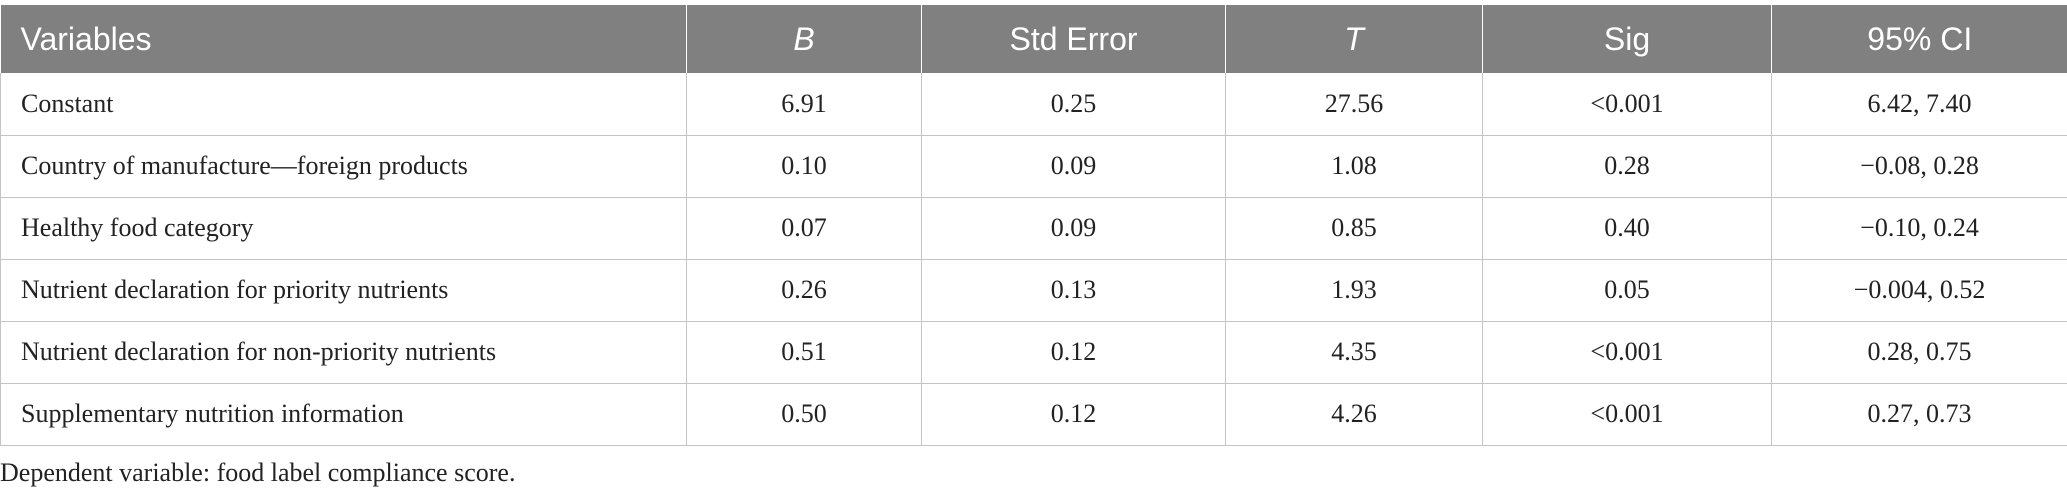 The width and height of the screenshot is (2067, 495). I want to click on cell-b: 0.26, so click(804, 290).